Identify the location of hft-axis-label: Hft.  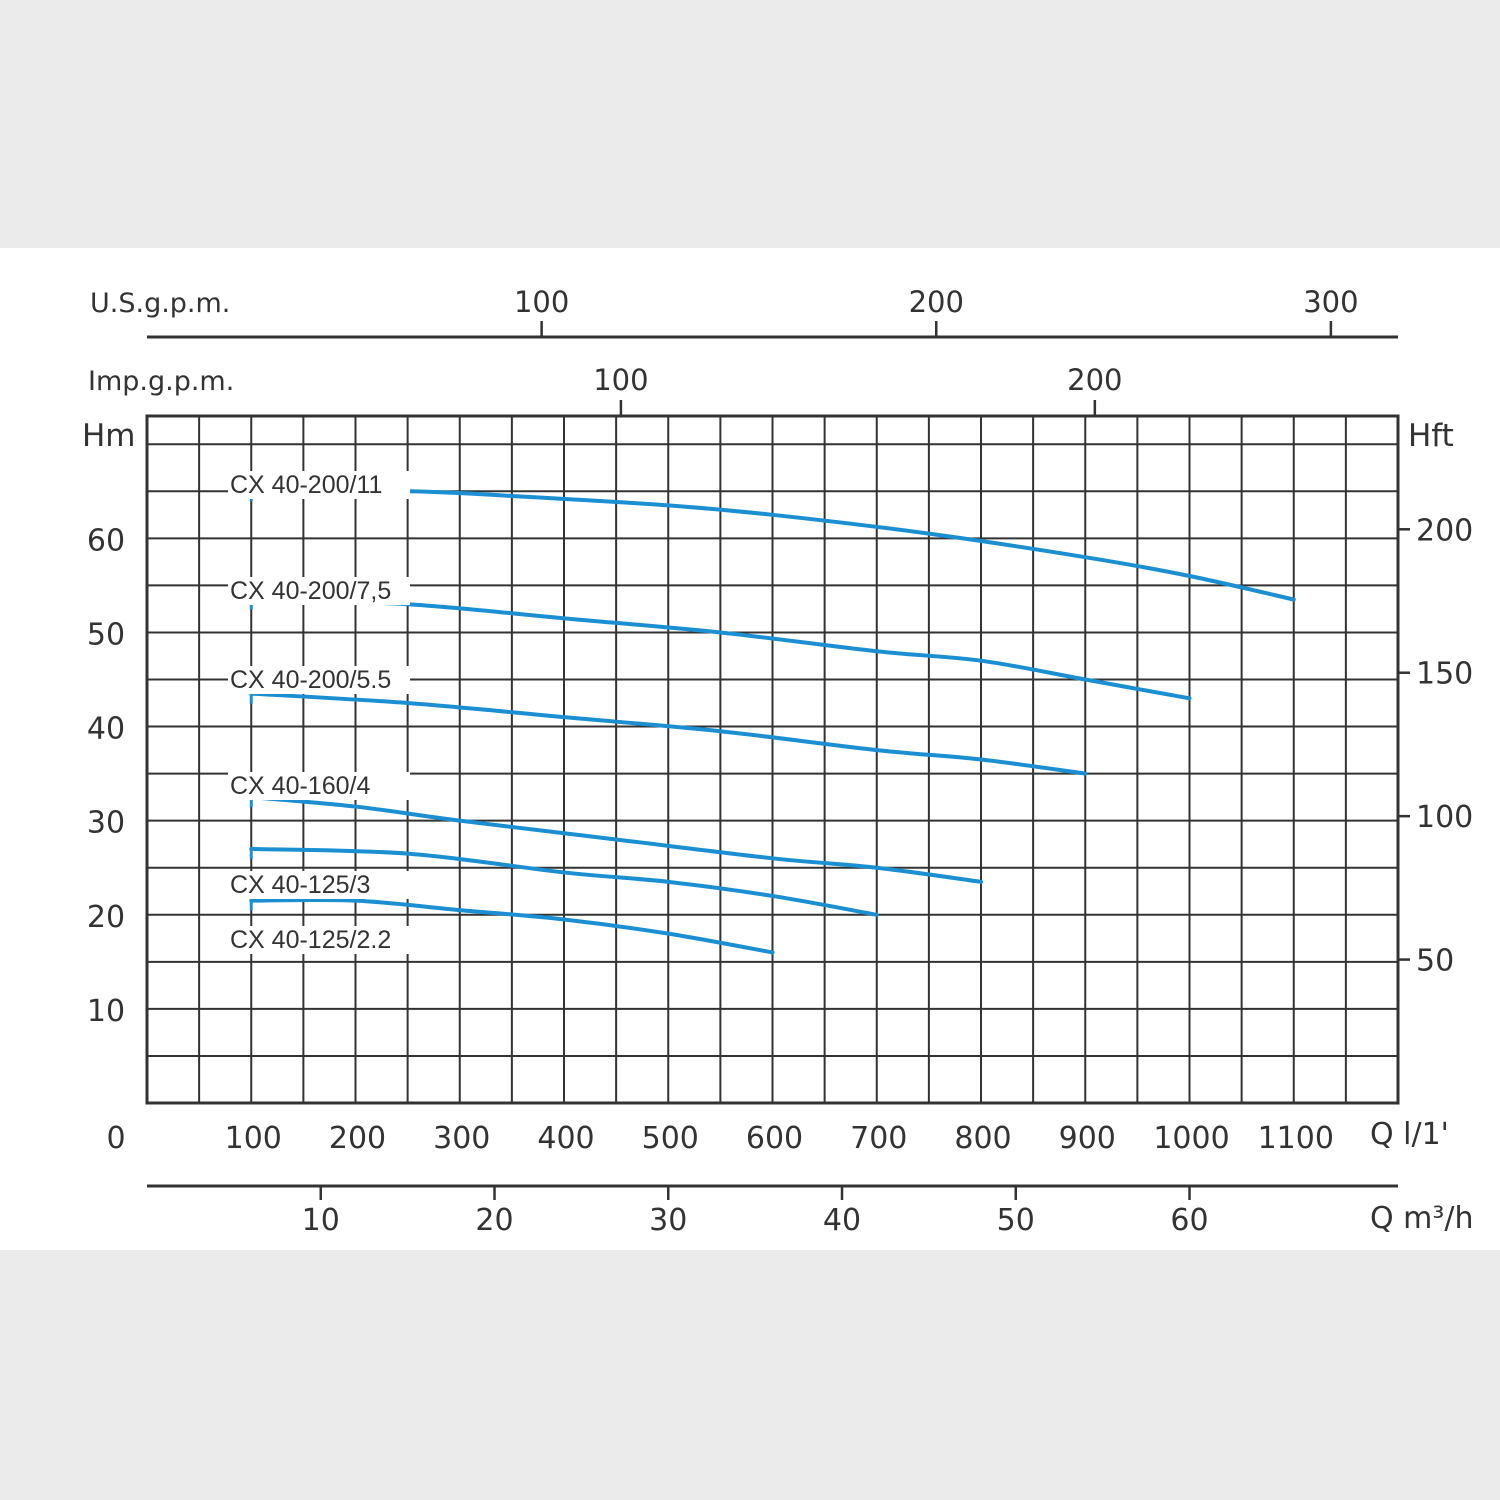
(1431, 436).